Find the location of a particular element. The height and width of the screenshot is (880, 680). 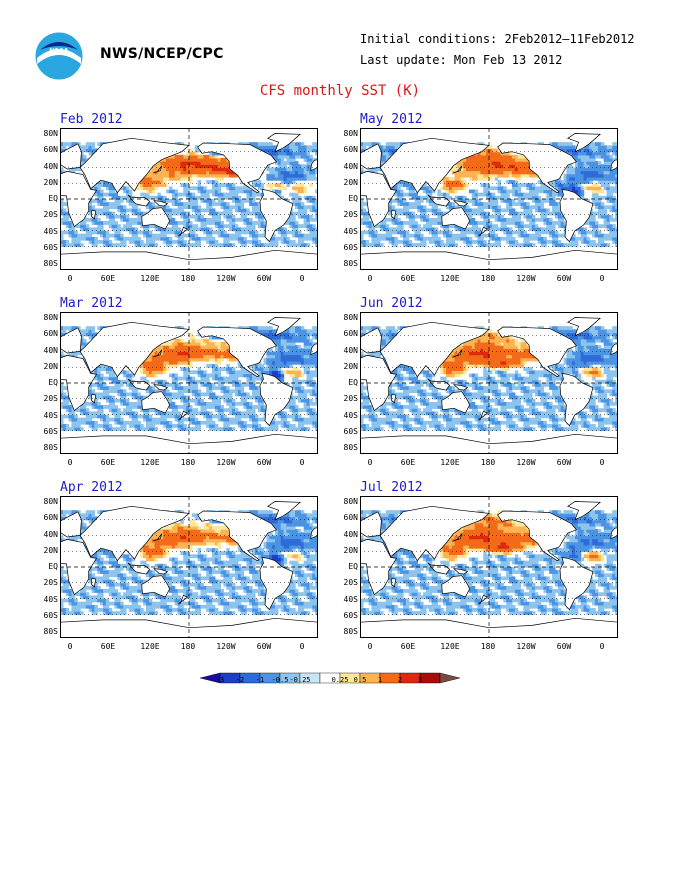

lat-tick-label: 60N is located at coordinates (350, 150).